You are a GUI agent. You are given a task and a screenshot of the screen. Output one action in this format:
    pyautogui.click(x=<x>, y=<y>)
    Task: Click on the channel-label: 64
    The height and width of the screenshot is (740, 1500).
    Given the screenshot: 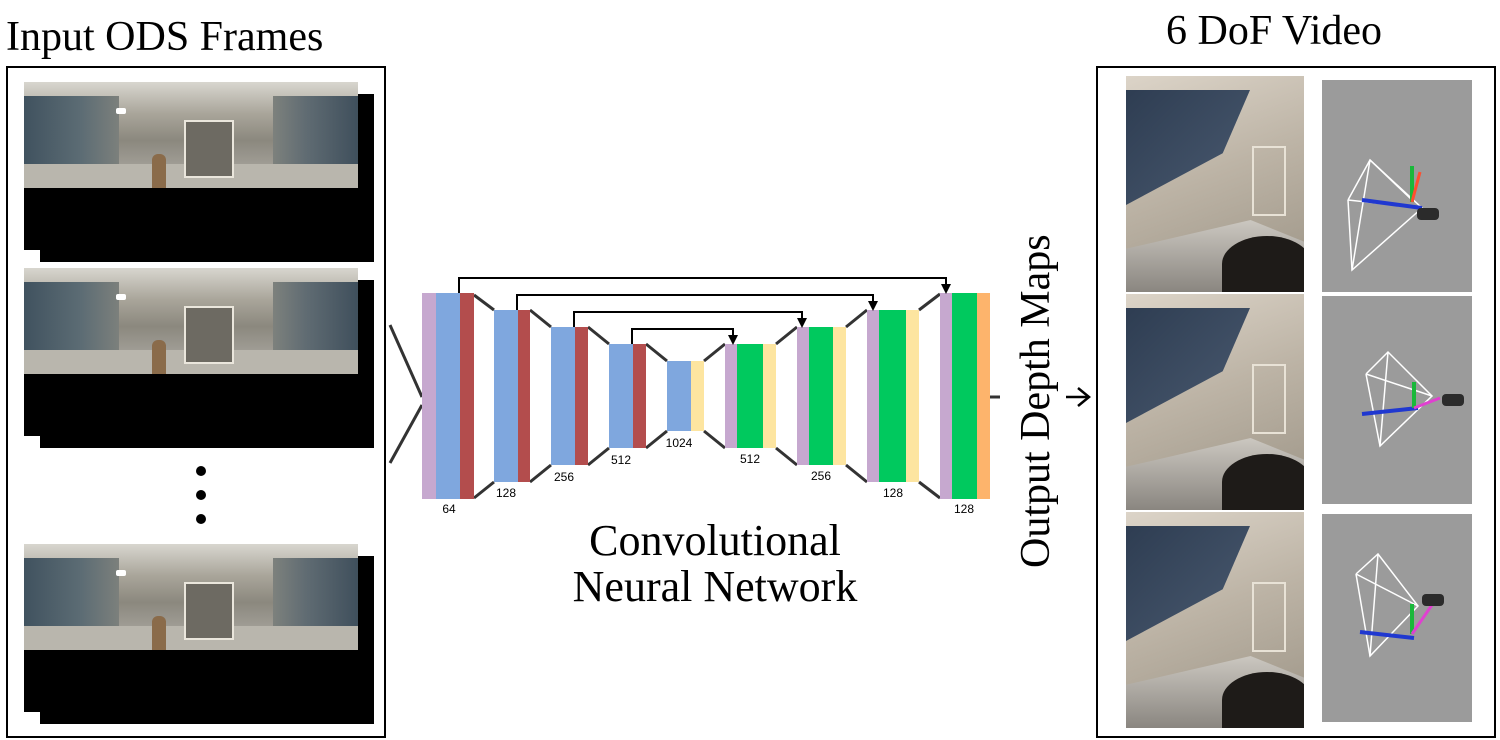 What is the action you would take?
    pyautogui.click(x=449, y=509)
    